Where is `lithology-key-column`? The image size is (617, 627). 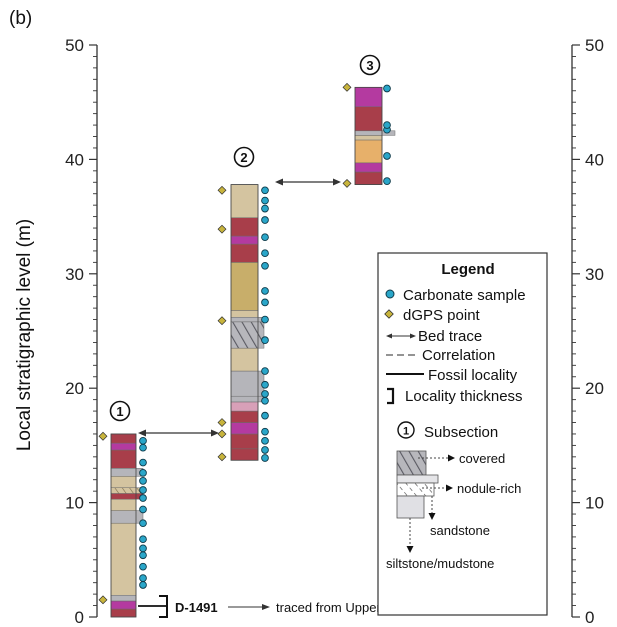
lithology-key-column is located at coordinates (417, 484).